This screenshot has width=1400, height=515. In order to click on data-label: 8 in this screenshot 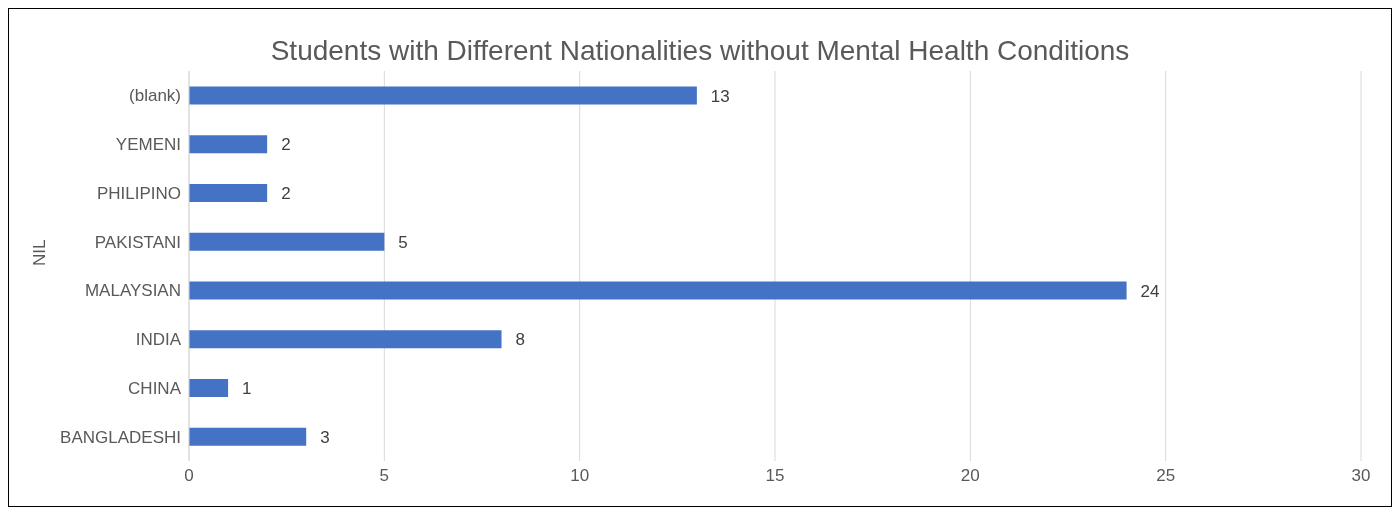, I will do `click(520, 340)`.